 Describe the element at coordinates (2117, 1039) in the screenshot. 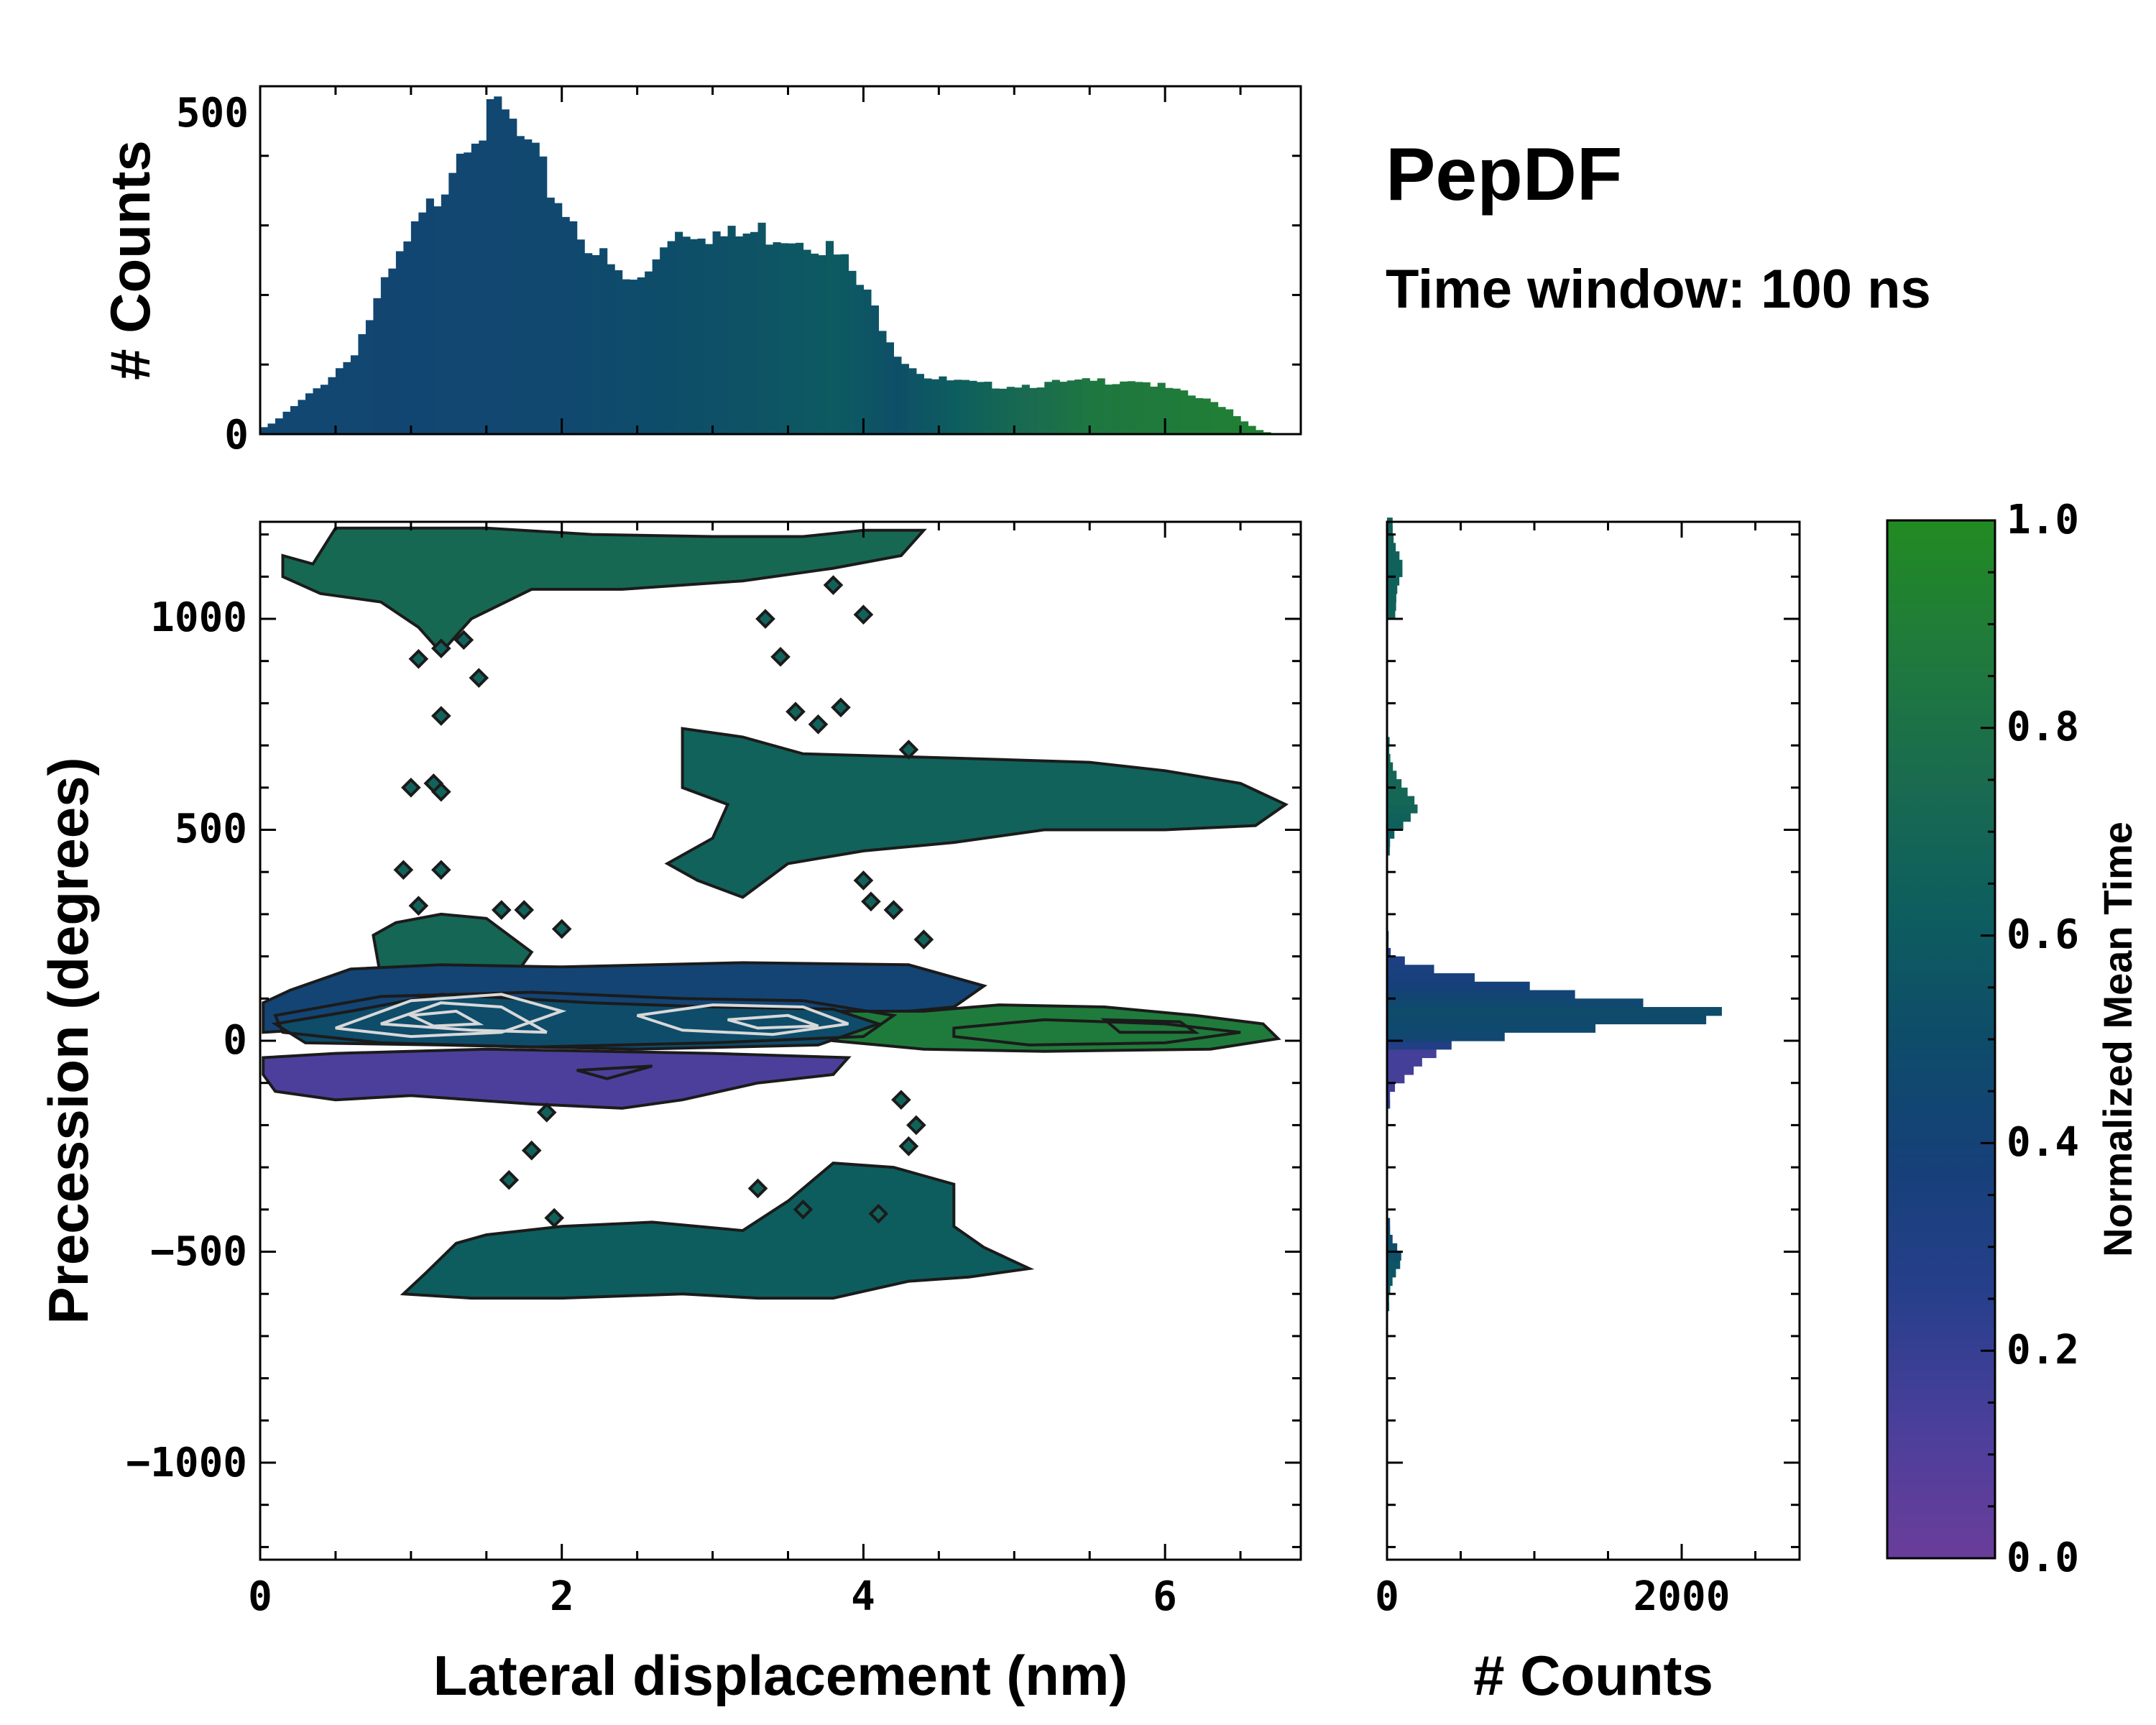

I see `colorbar-label: Normalized Mean Time` at that location.